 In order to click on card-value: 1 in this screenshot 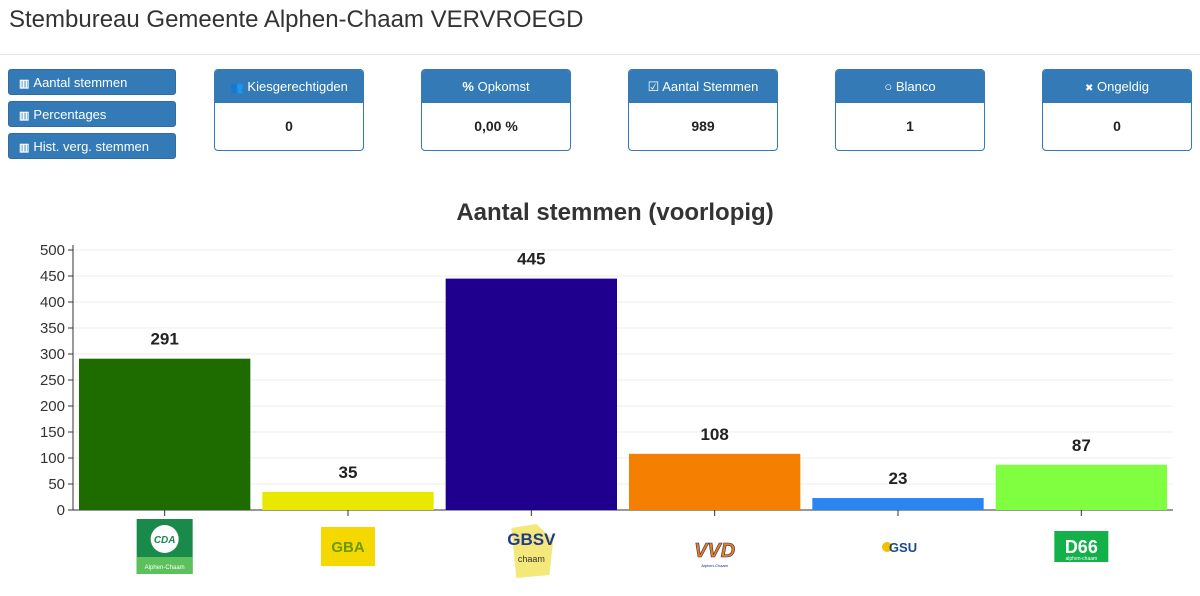, I will do `click(910, 126)`.